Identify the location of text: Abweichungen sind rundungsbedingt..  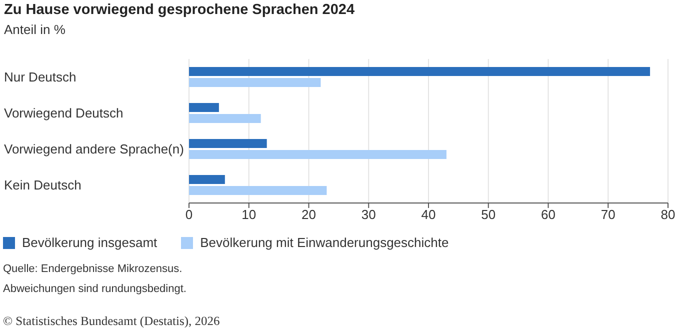
(94, 289).